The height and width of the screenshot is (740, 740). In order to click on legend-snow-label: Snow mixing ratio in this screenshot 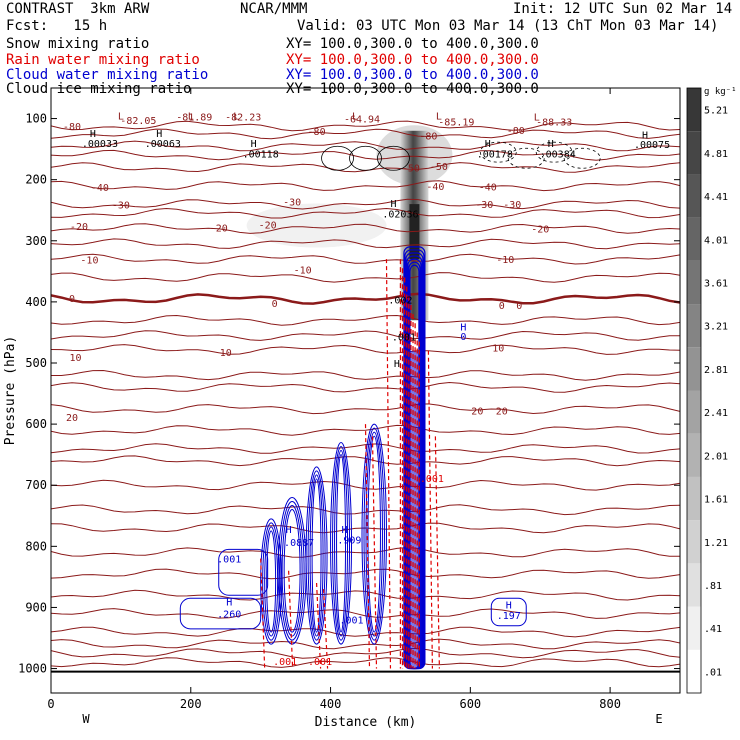, I will do `click(78, 44)`.